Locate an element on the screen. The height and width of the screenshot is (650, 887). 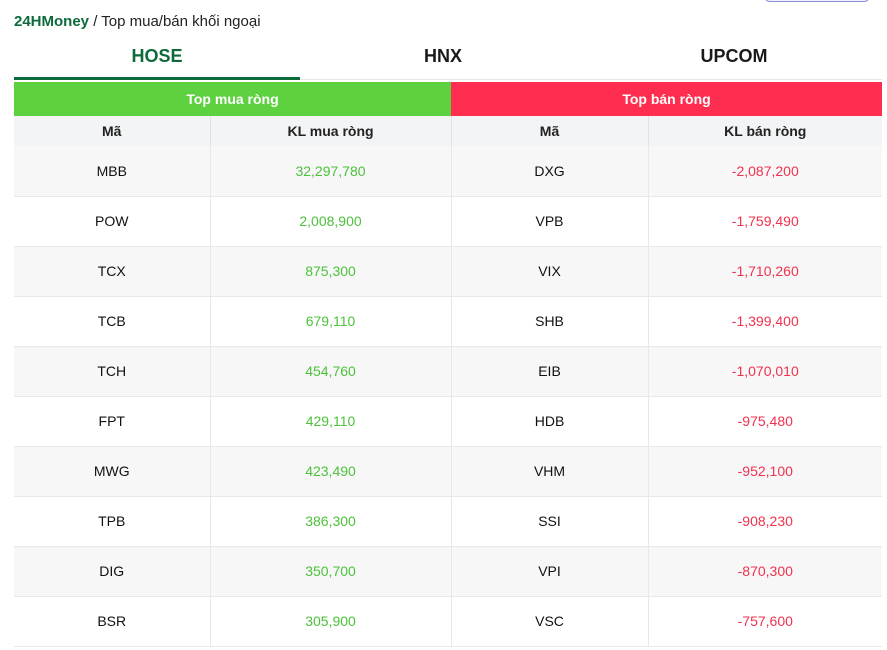
sell-symbol-cell: VPI is located at coordinates (550, 571).